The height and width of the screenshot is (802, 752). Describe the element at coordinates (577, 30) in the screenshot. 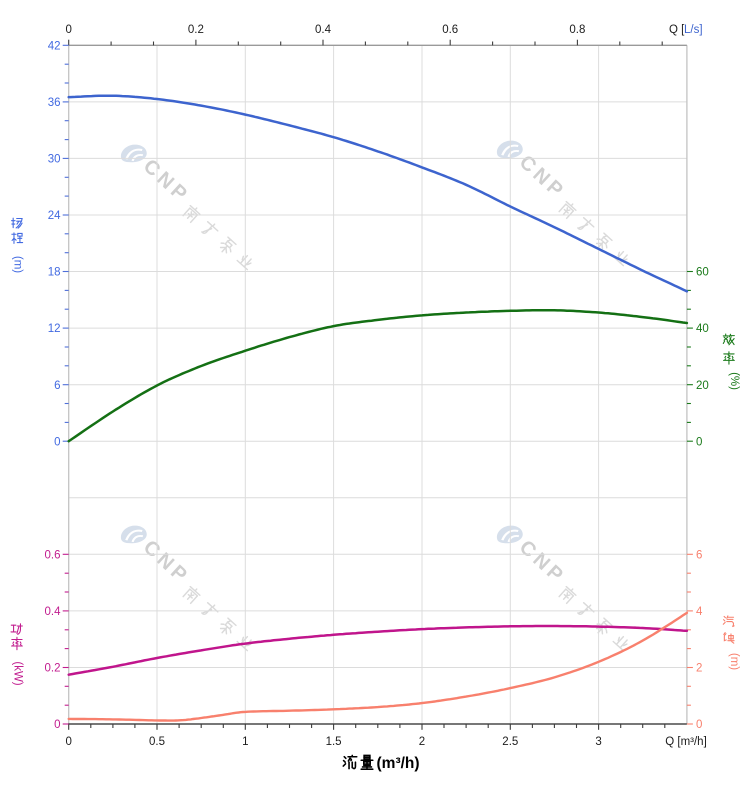

I see `svg-text: 0.8` at that location.